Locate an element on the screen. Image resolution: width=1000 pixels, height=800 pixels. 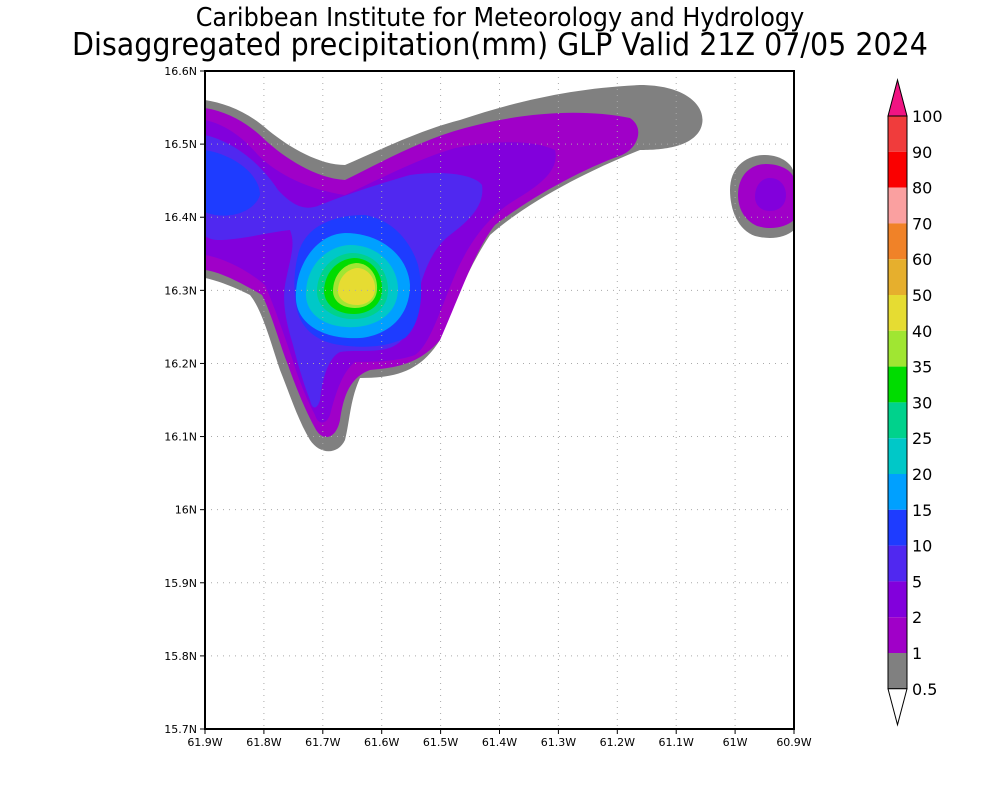
colorbar-label-10: 10 is located at coordinates (922, 546).